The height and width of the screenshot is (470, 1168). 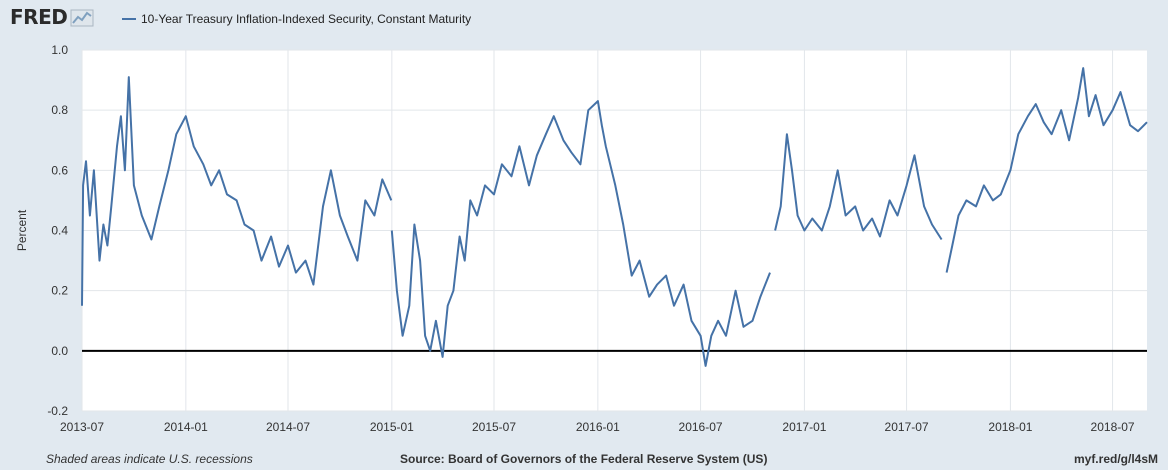 I want to click on y-tick-label: 0.2, so click(x=59, y=291).